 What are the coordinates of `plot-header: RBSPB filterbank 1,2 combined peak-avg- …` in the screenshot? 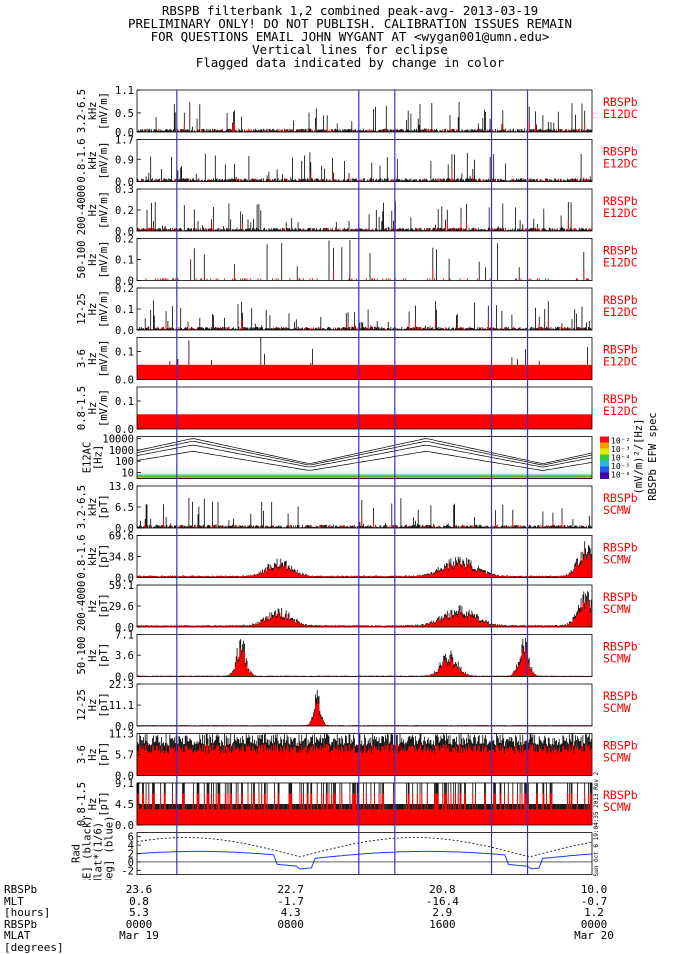 It's located at (350, 36).